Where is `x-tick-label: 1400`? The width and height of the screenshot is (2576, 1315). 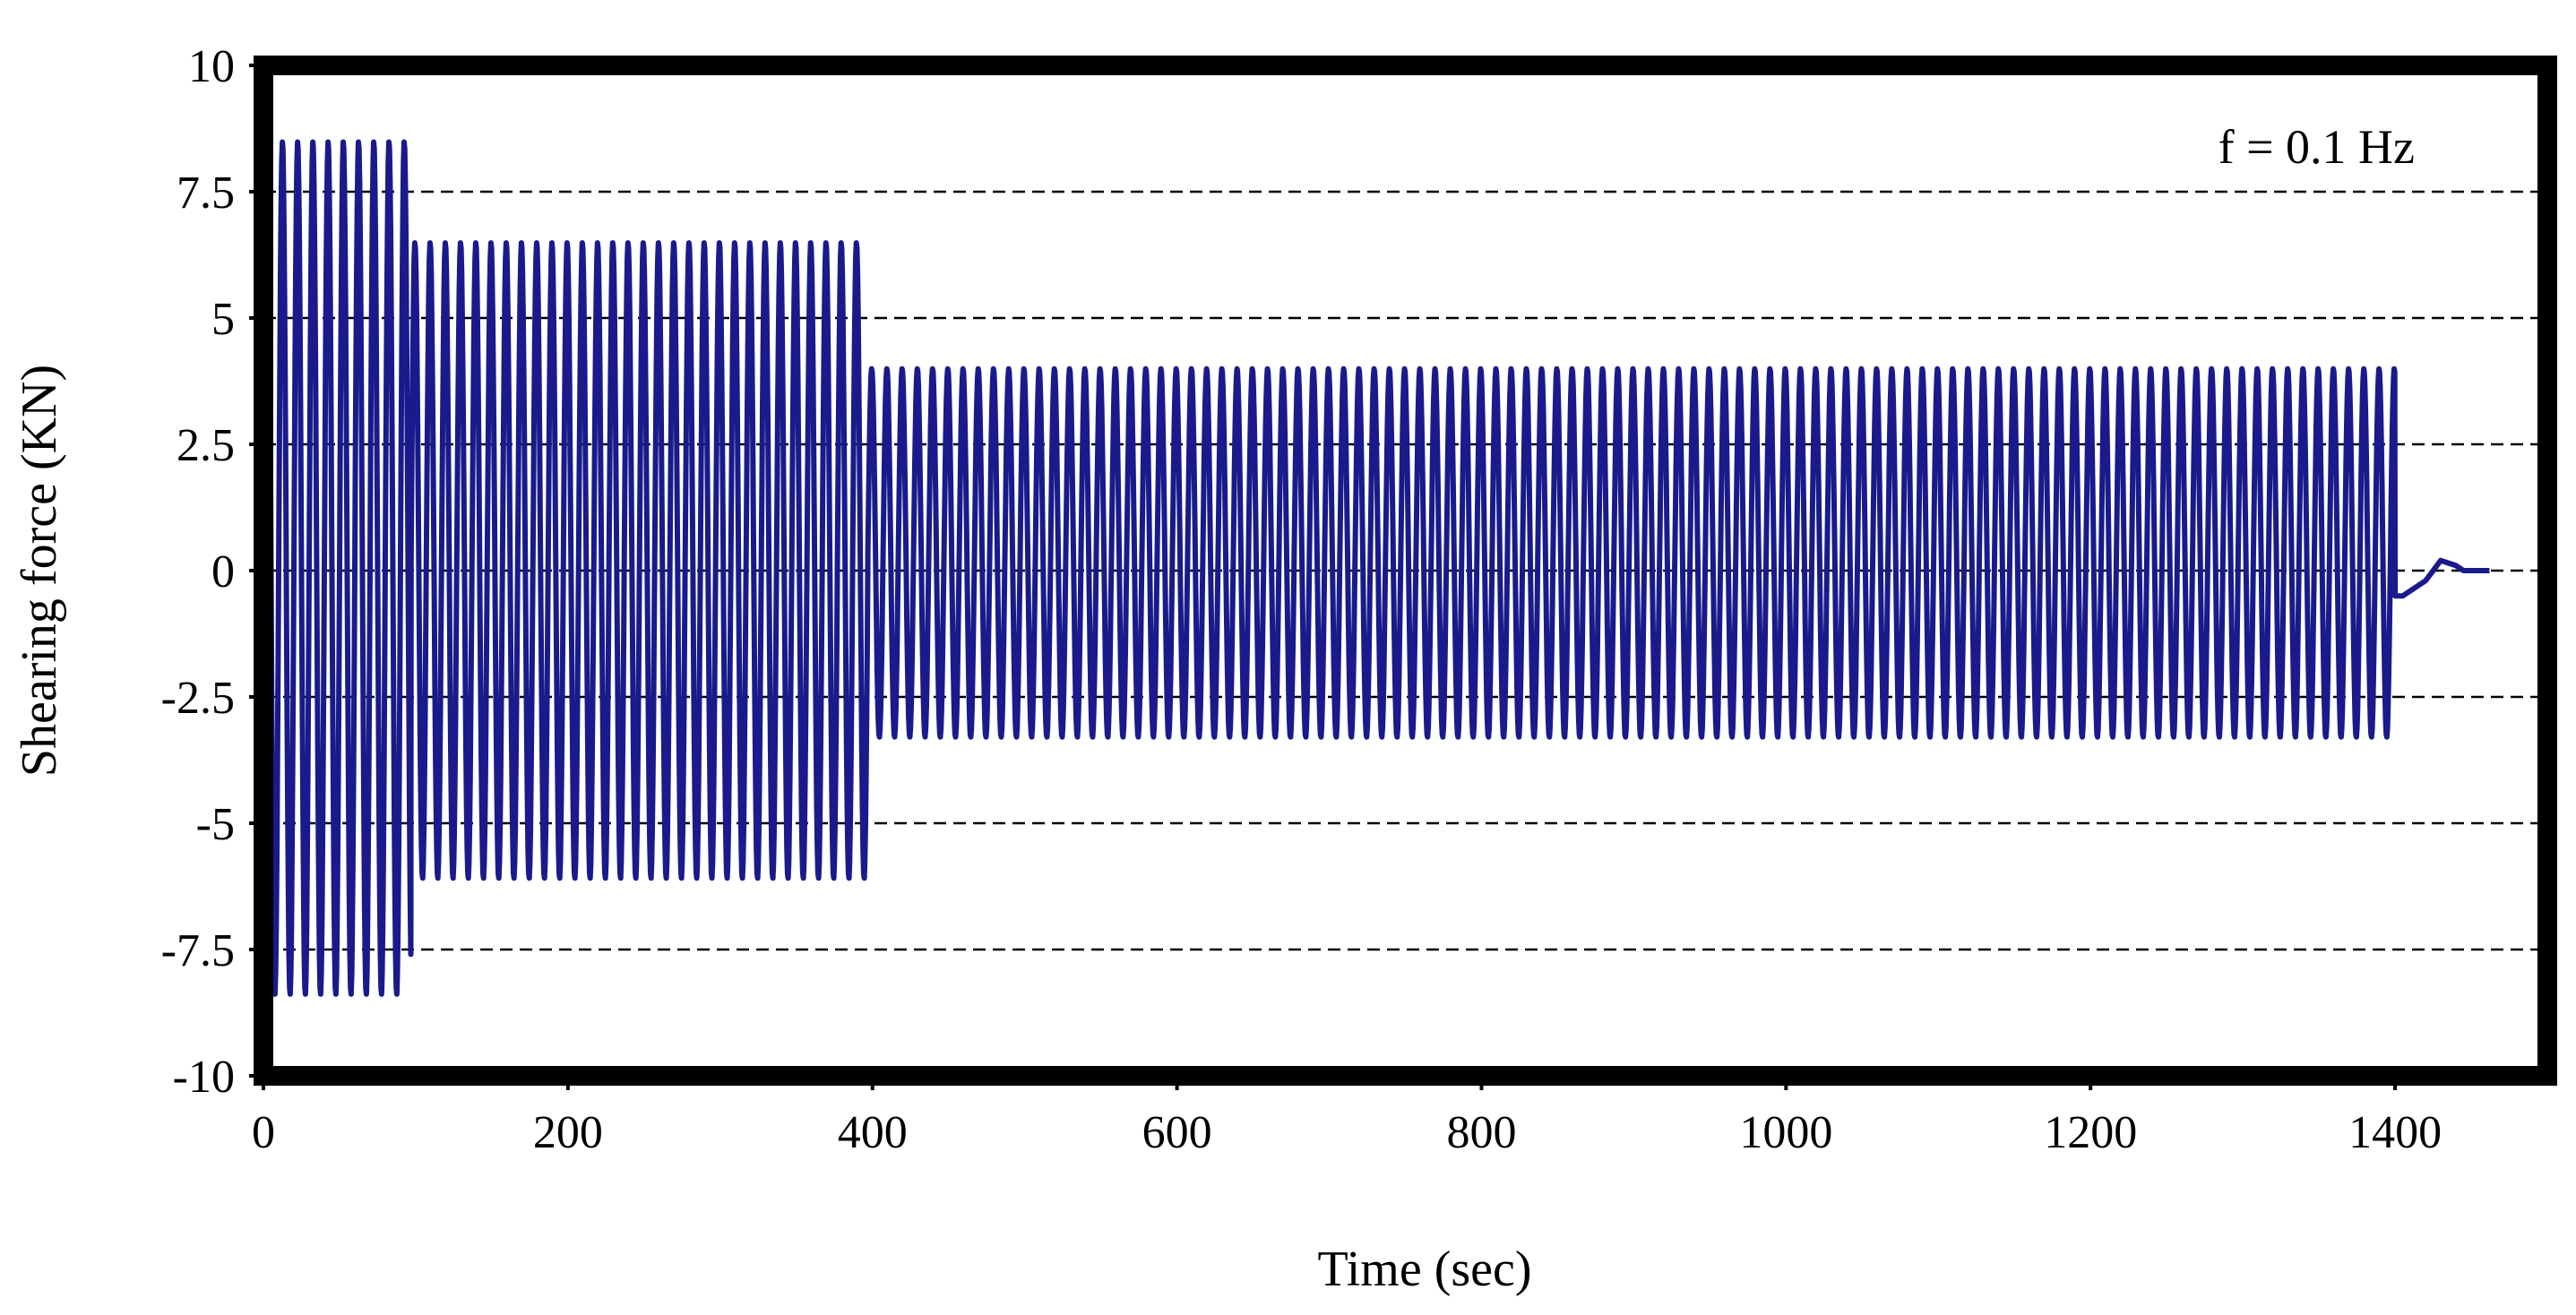 x-tick-label: 1400 is located at coordinates (2395, 1132).